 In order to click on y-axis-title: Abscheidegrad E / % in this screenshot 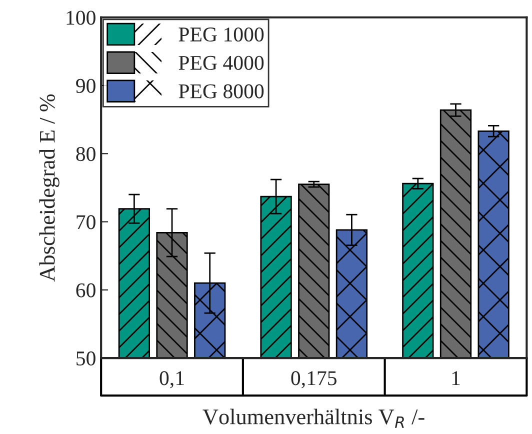, I will do `click(49, 188)`.